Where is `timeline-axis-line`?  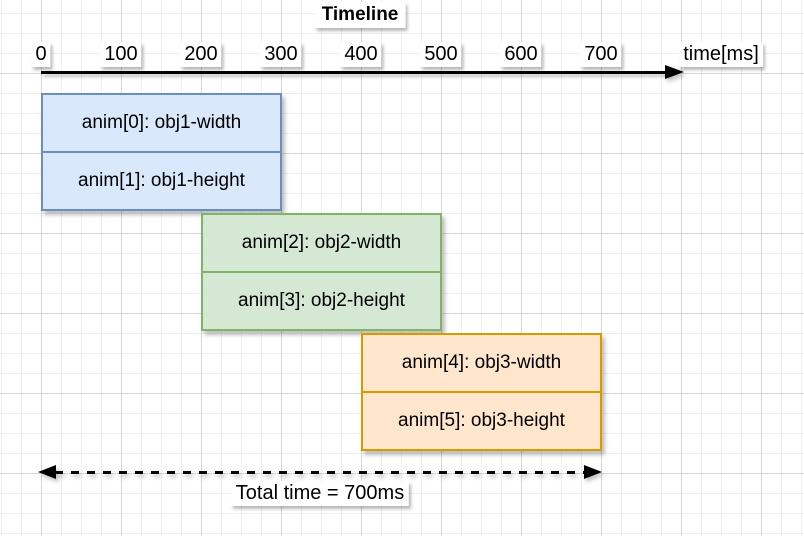 timeline-axis-line is located at coordinates (355, 72).